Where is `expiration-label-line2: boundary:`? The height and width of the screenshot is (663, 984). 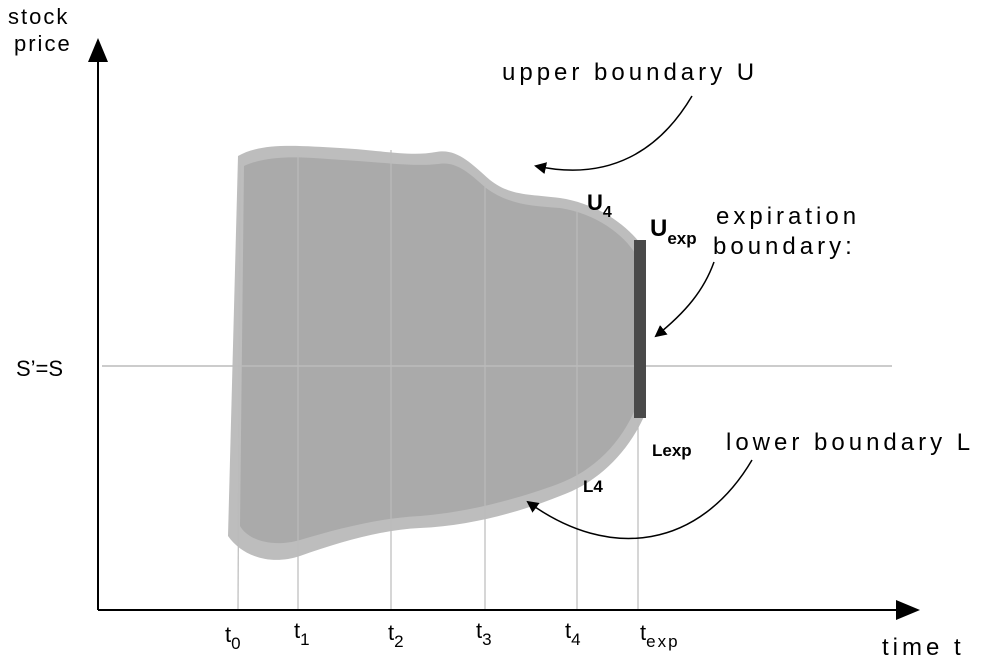 expiration-label-line2: boundary: is located at coordinates (784, 246).